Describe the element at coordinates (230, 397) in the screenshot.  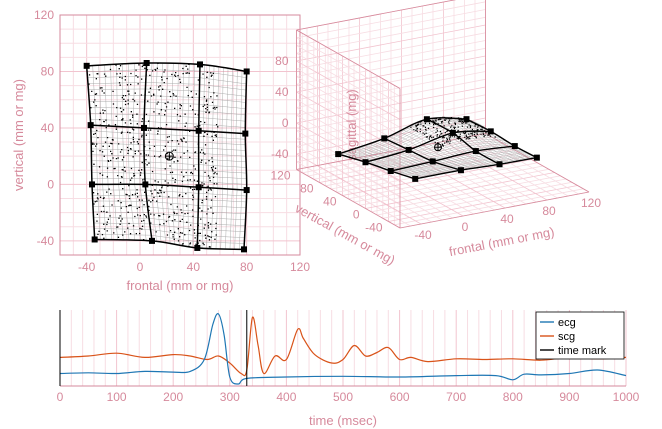
I see `x-tick-label: 300` at that location.